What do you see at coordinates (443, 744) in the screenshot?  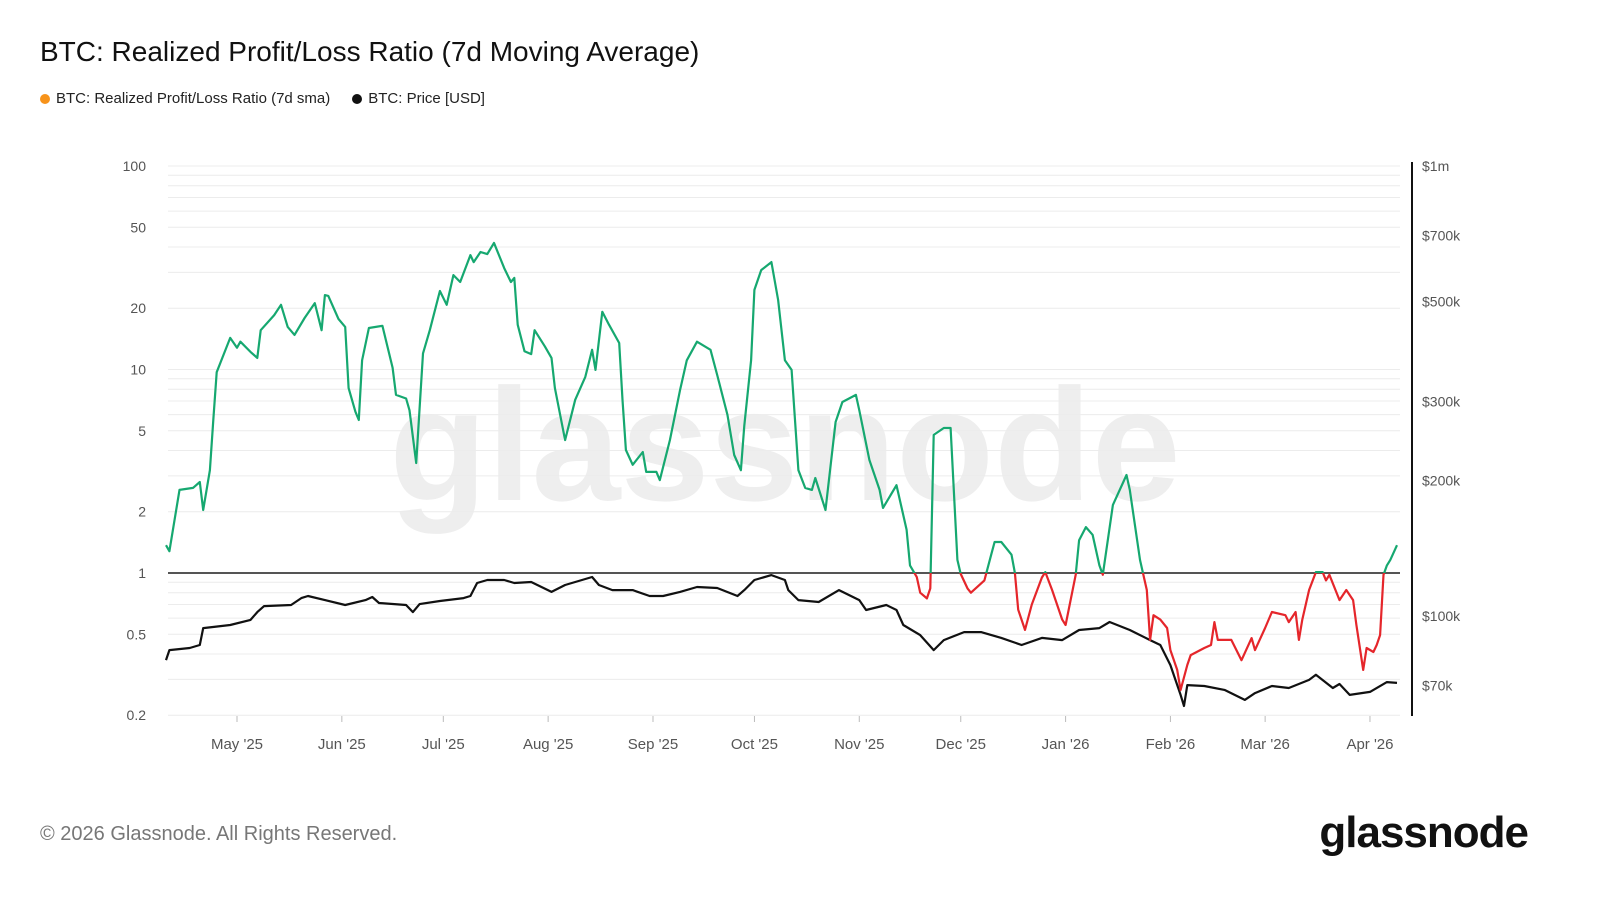 I see `x-tick-label: Jul '25` at bounding box center [443, 744].